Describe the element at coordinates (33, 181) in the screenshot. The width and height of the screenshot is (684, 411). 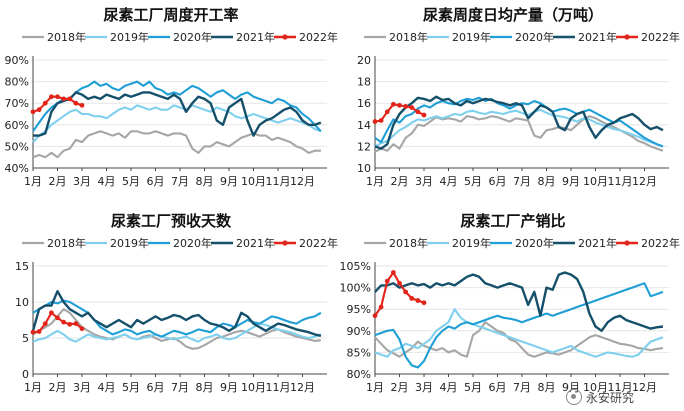
I see `x-tick-label: 1月` at that location.